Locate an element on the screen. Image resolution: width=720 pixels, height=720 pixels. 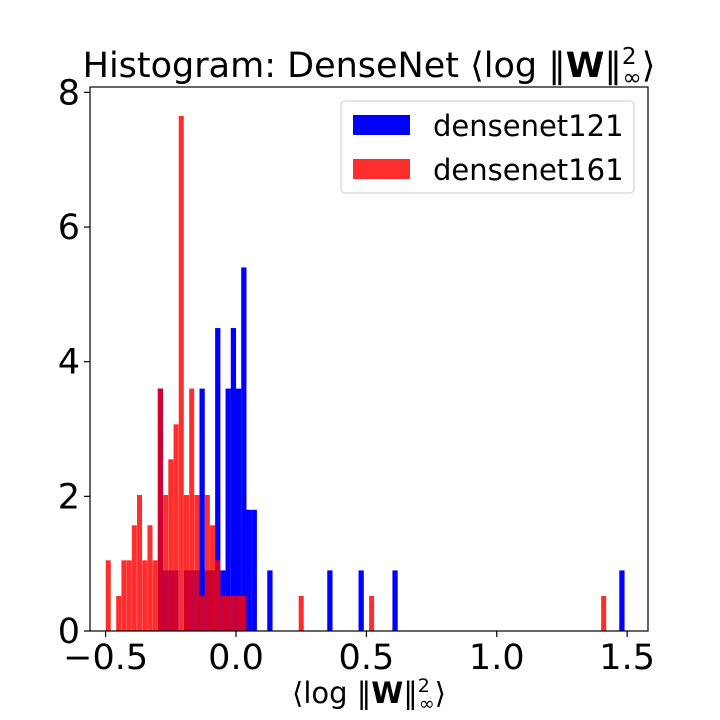
chart-title-suffix: ⟩ is located at coordinates (649, 66).